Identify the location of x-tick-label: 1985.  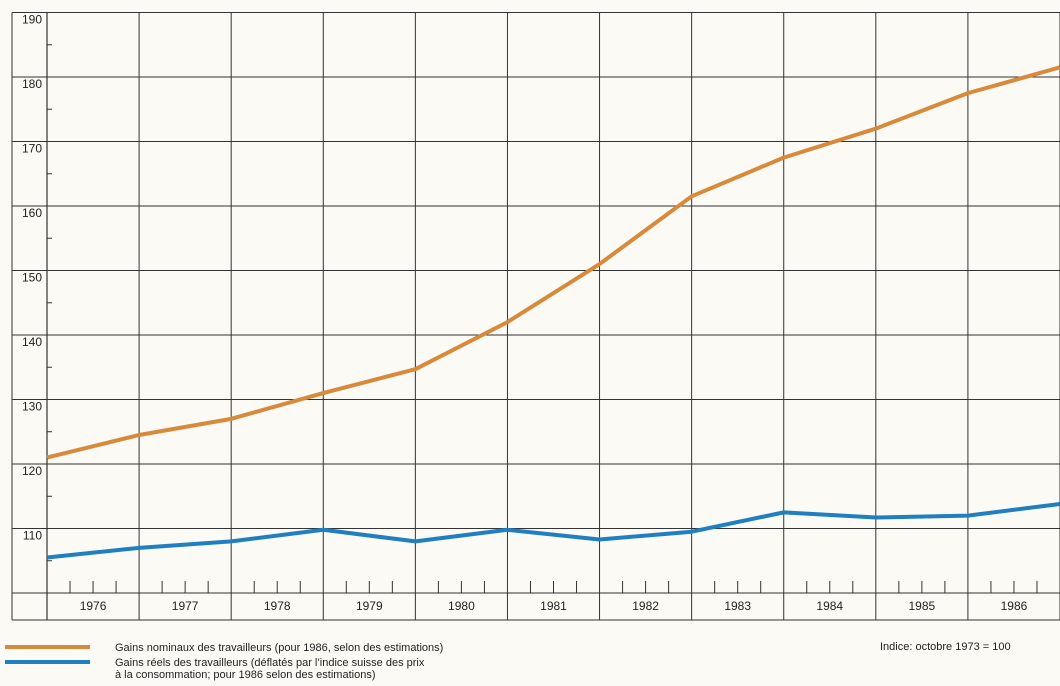
(922, 606).